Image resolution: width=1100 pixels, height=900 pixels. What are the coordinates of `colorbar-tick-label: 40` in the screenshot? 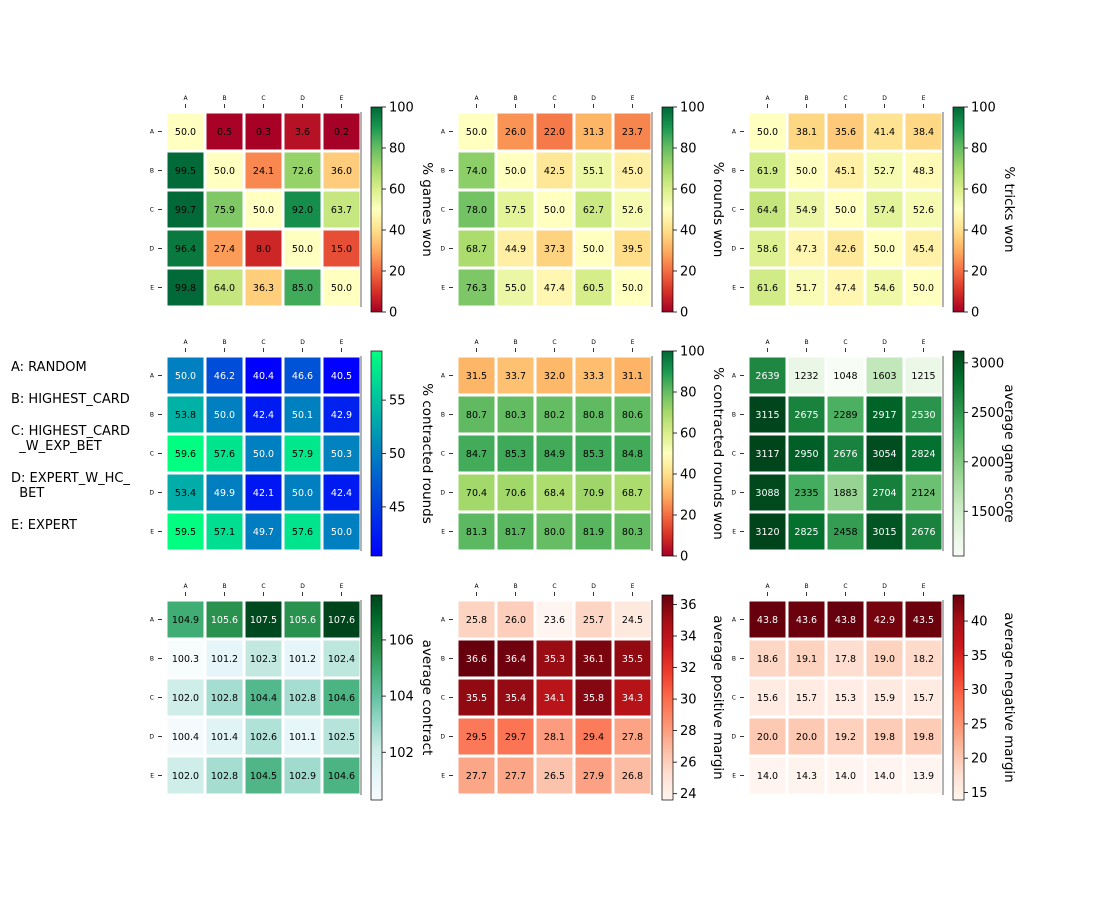 It's located at (979, 622).